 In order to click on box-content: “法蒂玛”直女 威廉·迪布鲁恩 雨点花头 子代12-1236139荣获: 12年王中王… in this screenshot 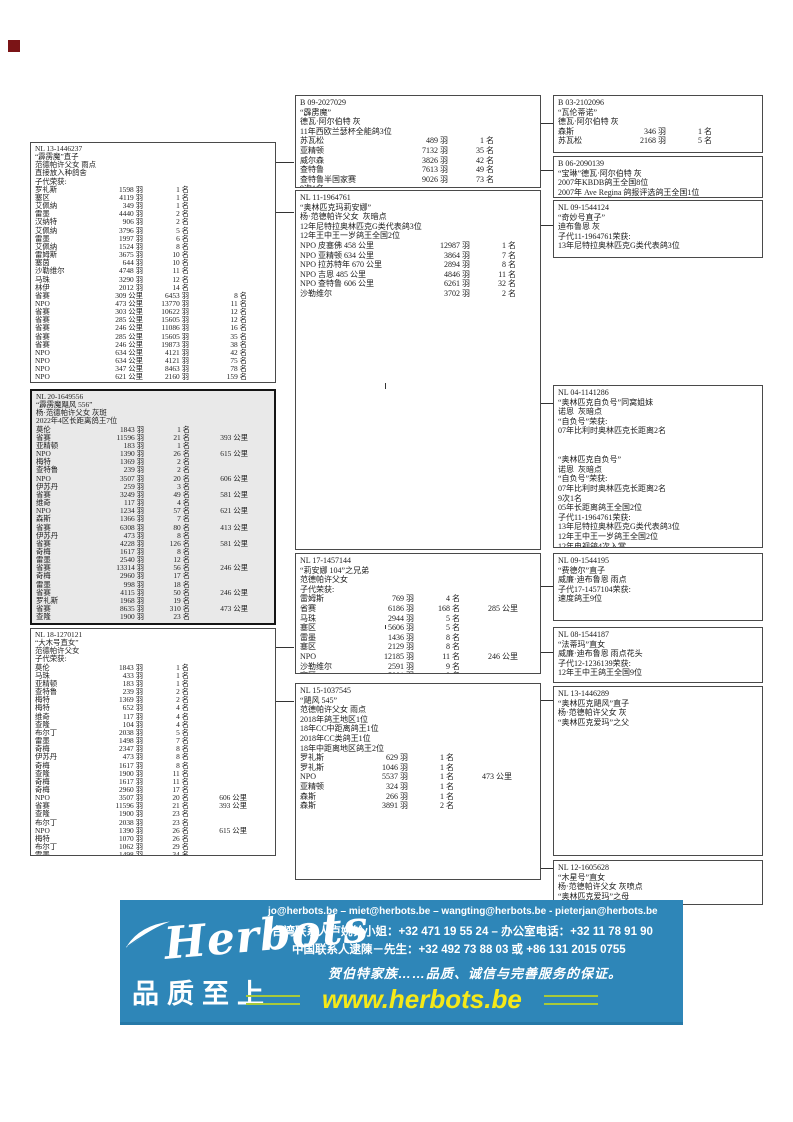, I will do `click(600, 658)`.